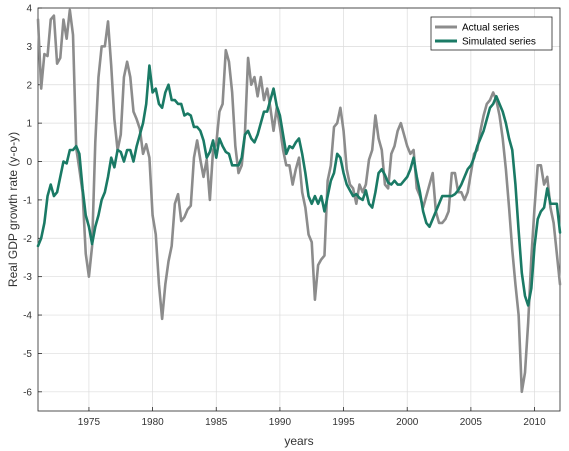 The width and height of the screenshot is (569, 451). Describe the element at coordinates (27, 200) in the screenshot. I see `y-tick-label: -1` at that location.